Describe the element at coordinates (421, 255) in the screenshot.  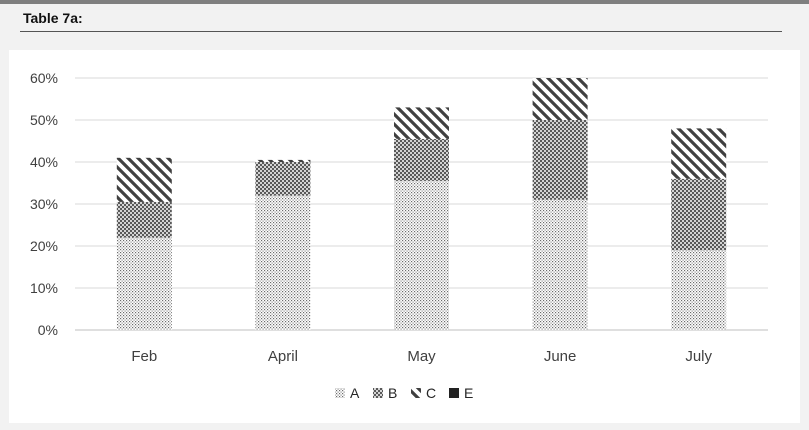
I see `bar-a-may` at that location.